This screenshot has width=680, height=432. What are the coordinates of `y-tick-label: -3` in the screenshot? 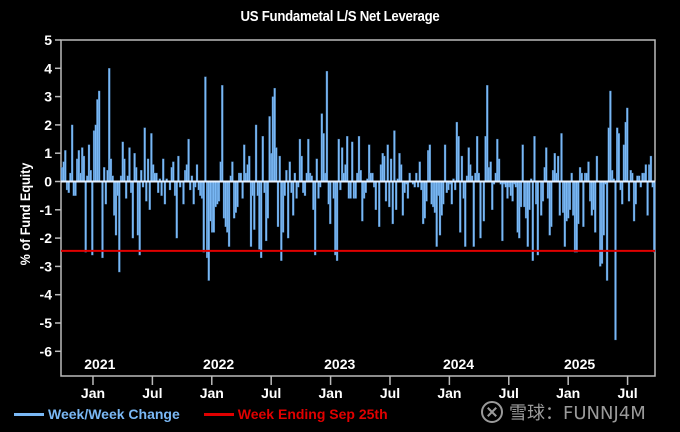 It's located at (46, 266).